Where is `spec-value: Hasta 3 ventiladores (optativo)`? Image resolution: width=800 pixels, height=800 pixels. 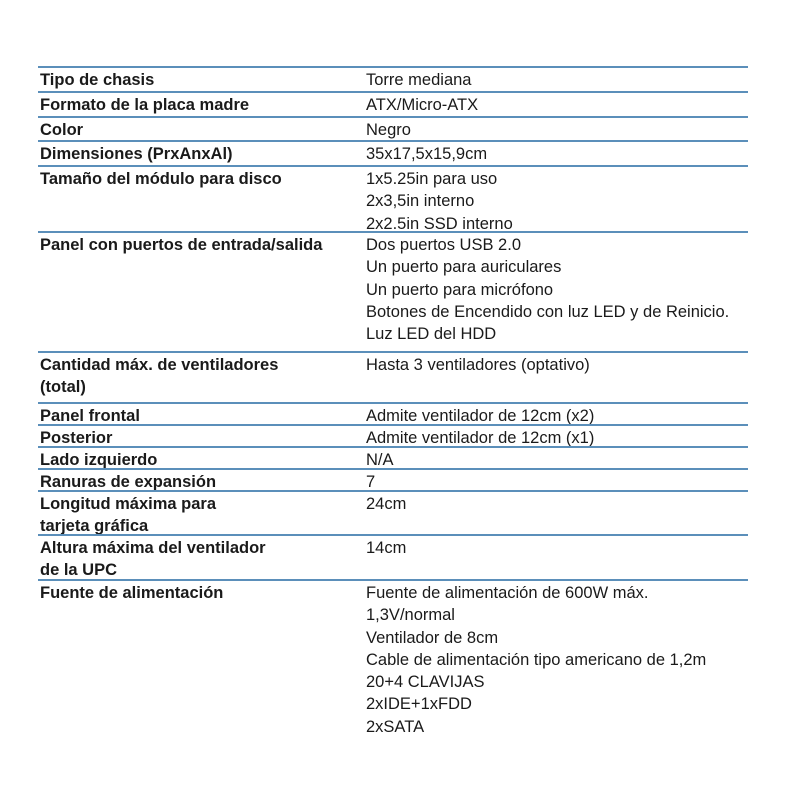 spec-value: Hasta 3 ventiladores (optativo) is located at coordinates (478, 365).